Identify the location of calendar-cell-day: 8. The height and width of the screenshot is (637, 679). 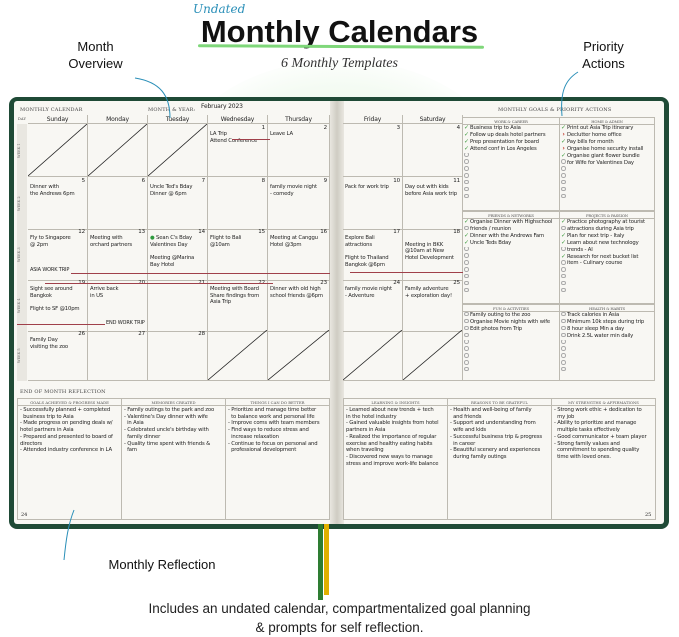
(238, 203).